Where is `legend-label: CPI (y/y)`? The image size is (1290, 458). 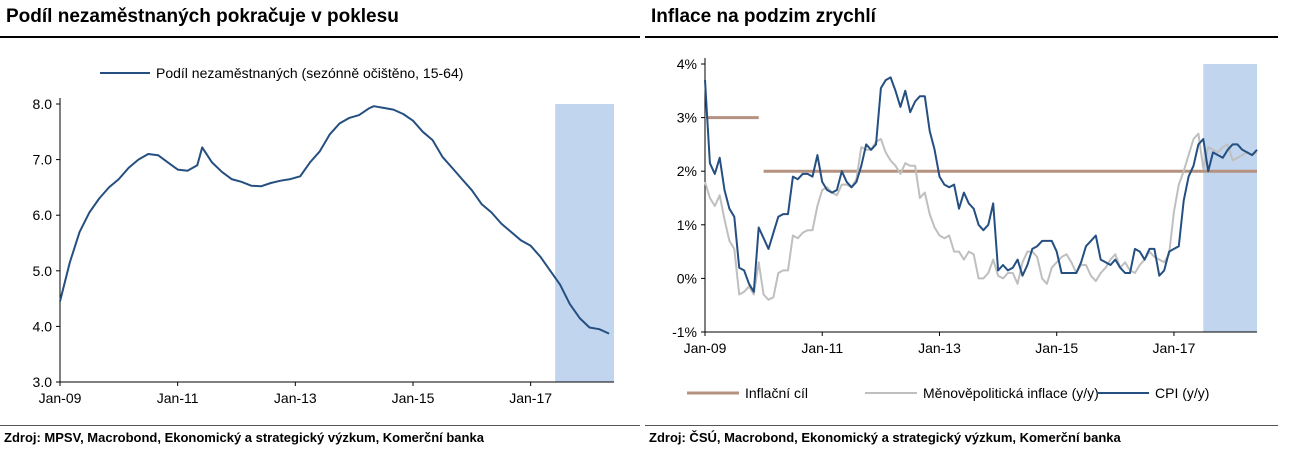
legend-label: CPI (y/y) is located at coordinates (1182, 393).